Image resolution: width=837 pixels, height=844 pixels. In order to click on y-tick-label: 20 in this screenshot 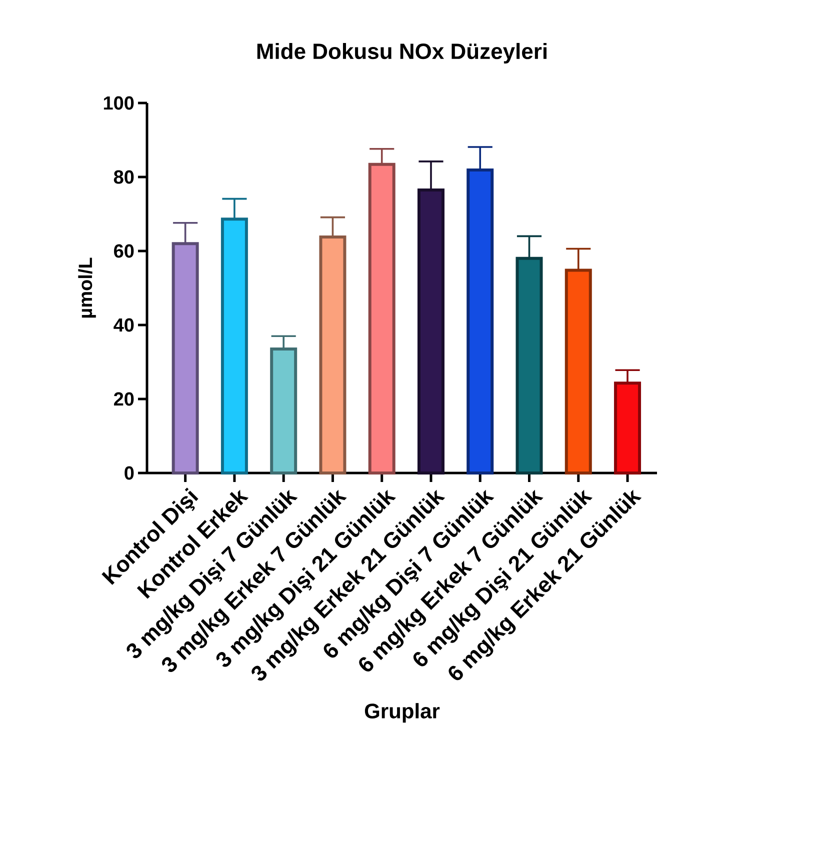, I will do `click(124, 399)`.